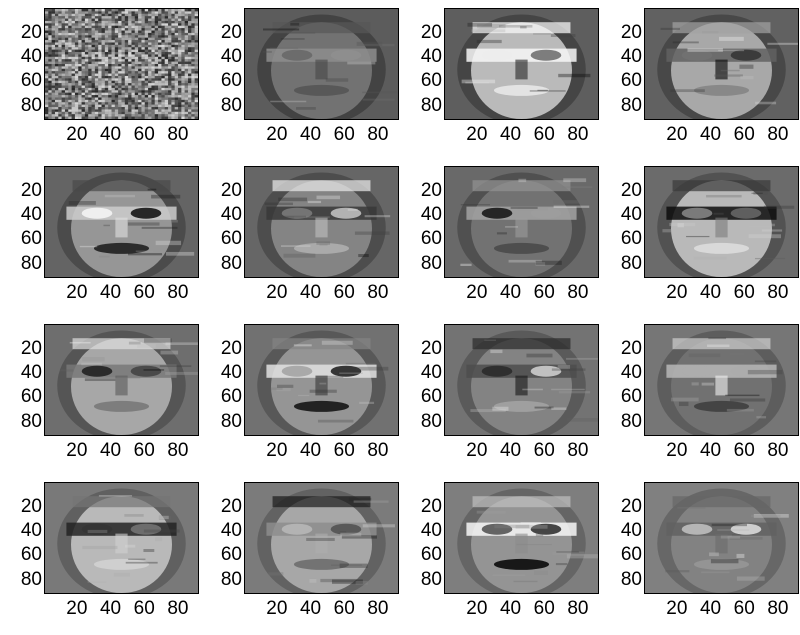 The width and height of the screenshot is (800, 635). I want to click on subplot-15: 20 40 60 80 20 40 60 80, so click(500, 553).